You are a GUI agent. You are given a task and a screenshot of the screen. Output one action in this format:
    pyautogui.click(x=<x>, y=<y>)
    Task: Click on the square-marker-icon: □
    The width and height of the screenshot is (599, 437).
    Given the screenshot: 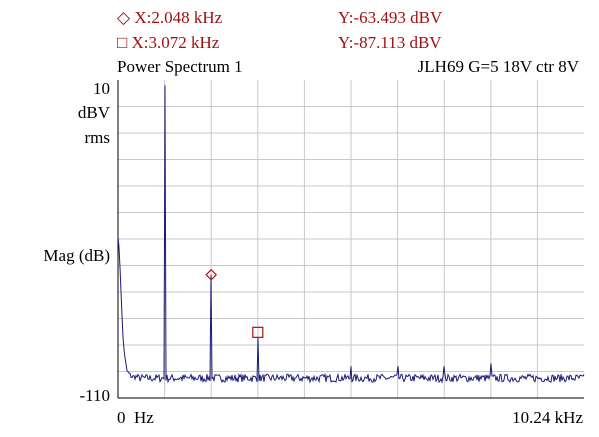 What is the action you would take?
    pyautogui.click(x=122, y=42)
    